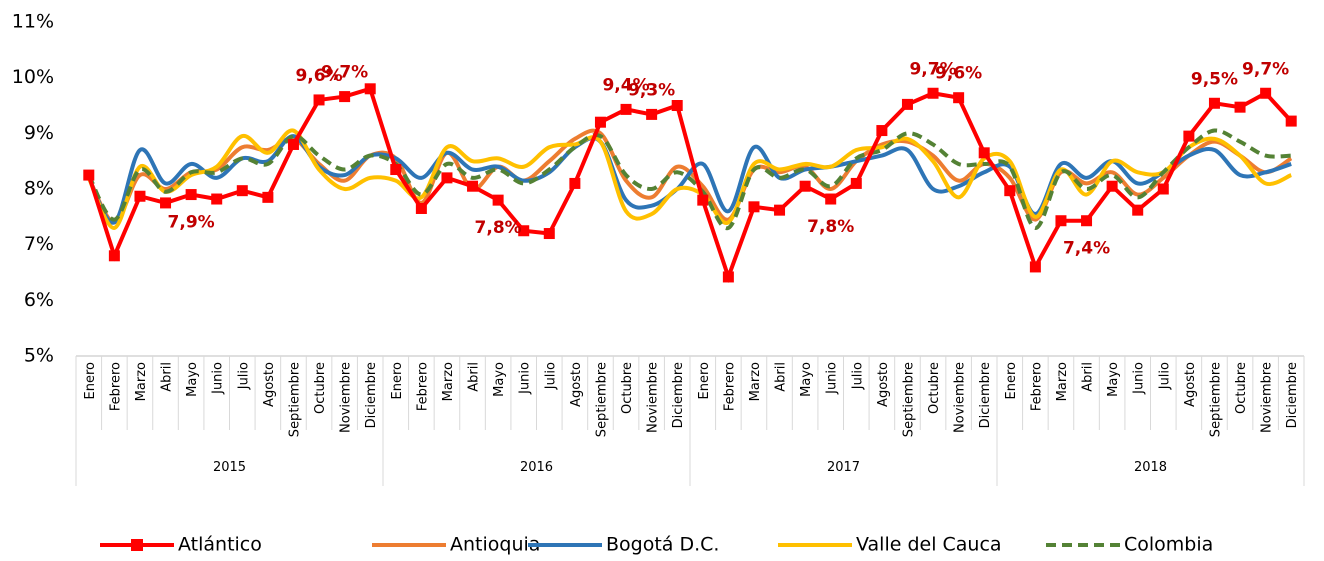 The image size is (1324, 561). I want to click on year-label: 2015, so click(229, 467).